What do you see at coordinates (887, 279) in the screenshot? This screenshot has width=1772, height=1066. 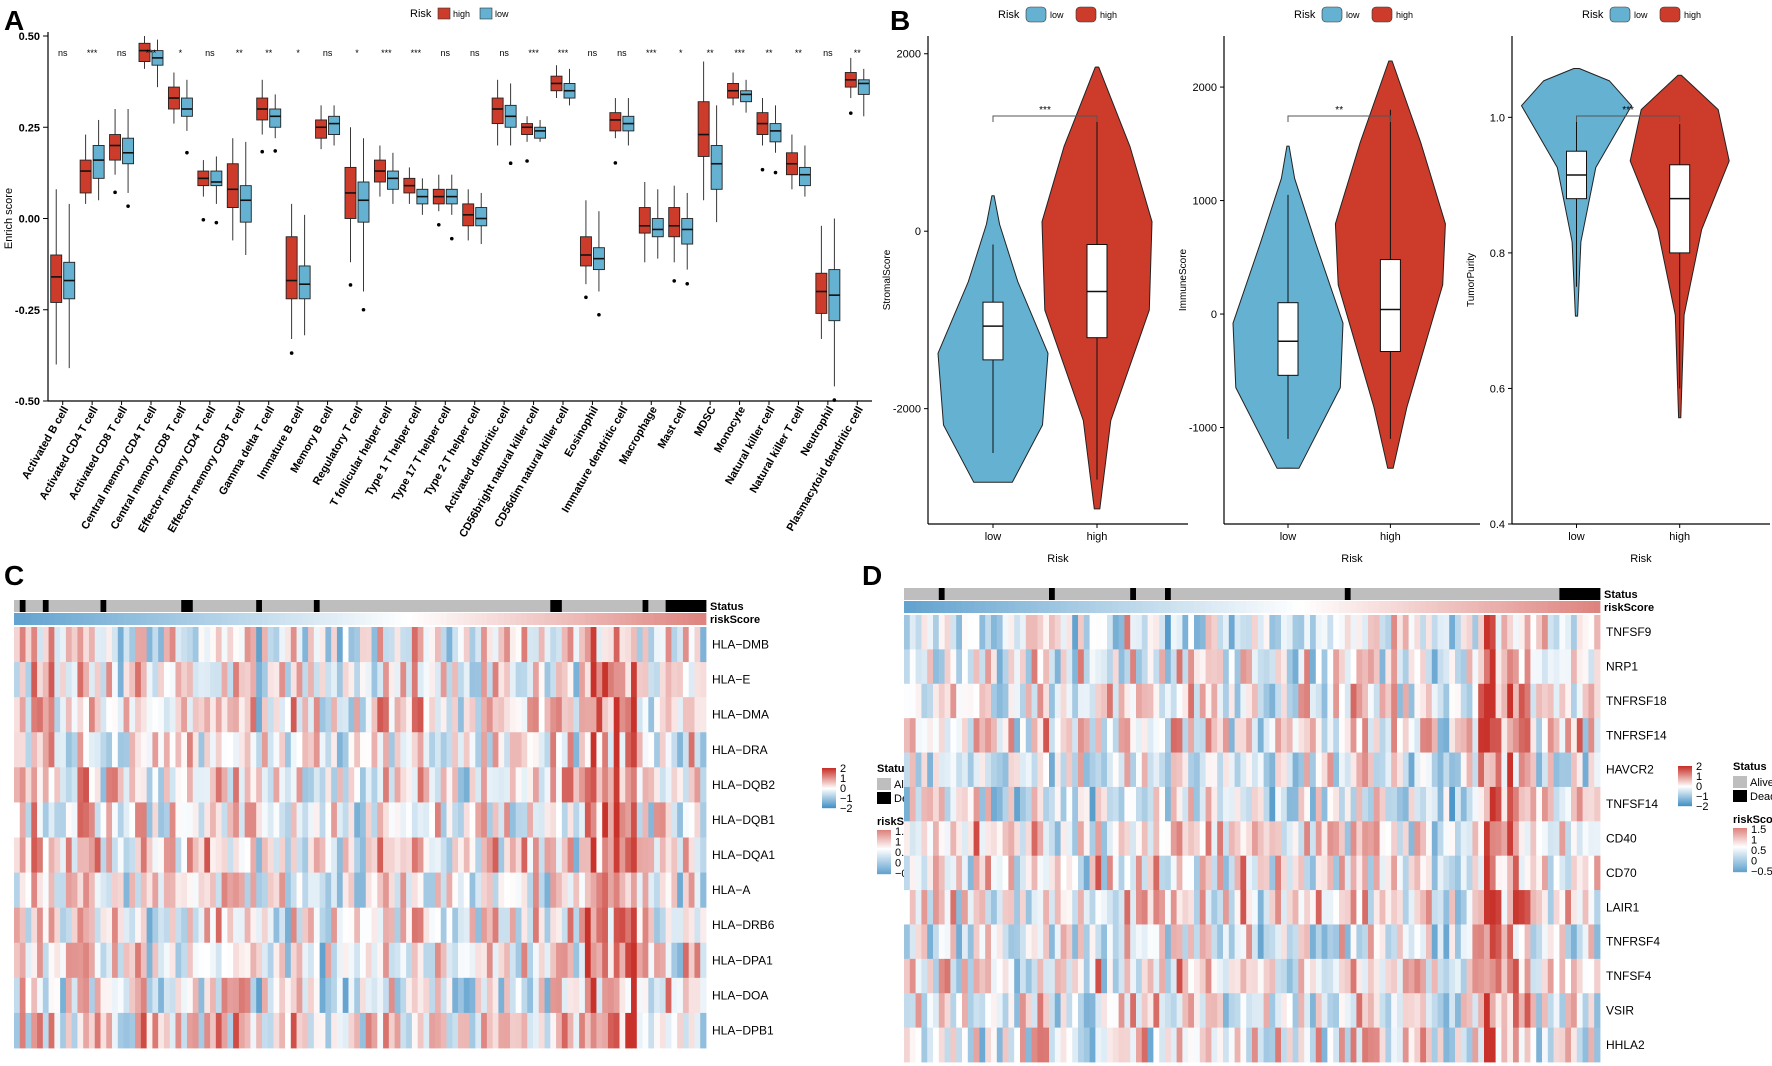 I see `y-axis-title-b: StromalScore` at bounding box center [887, 279].